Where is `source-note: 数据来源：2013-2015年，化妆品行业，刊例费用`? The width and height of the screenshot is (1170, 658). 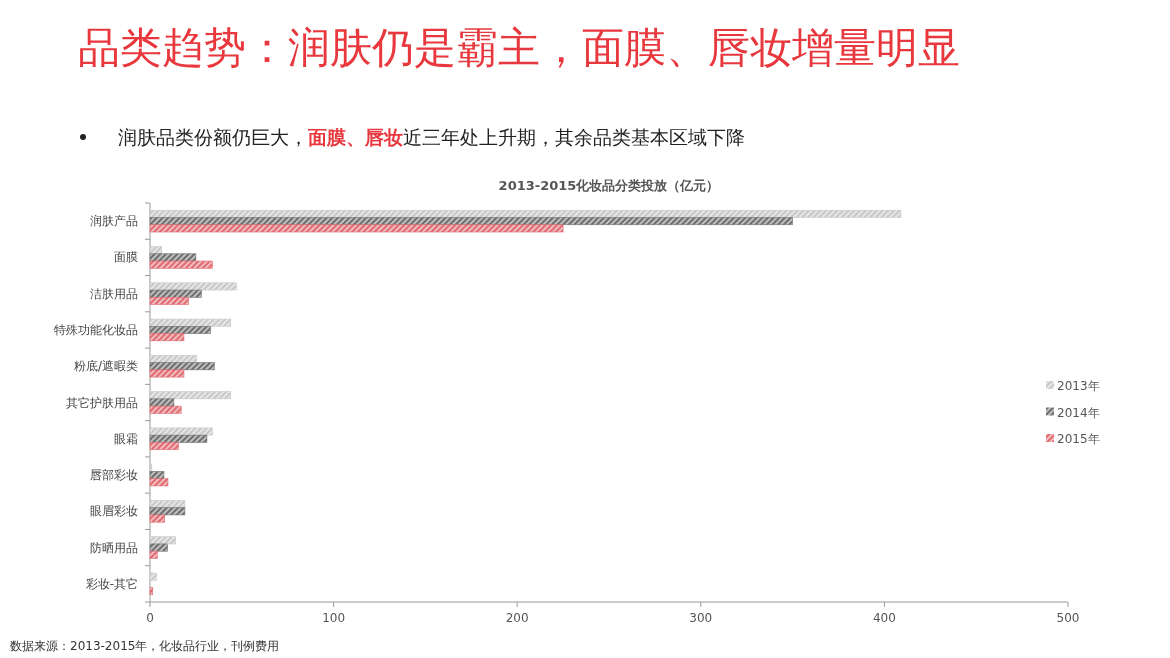
source-note: 数据来源：2013-2015年，化妆品行业，刊例费用 is located at coordinates (145, 646).